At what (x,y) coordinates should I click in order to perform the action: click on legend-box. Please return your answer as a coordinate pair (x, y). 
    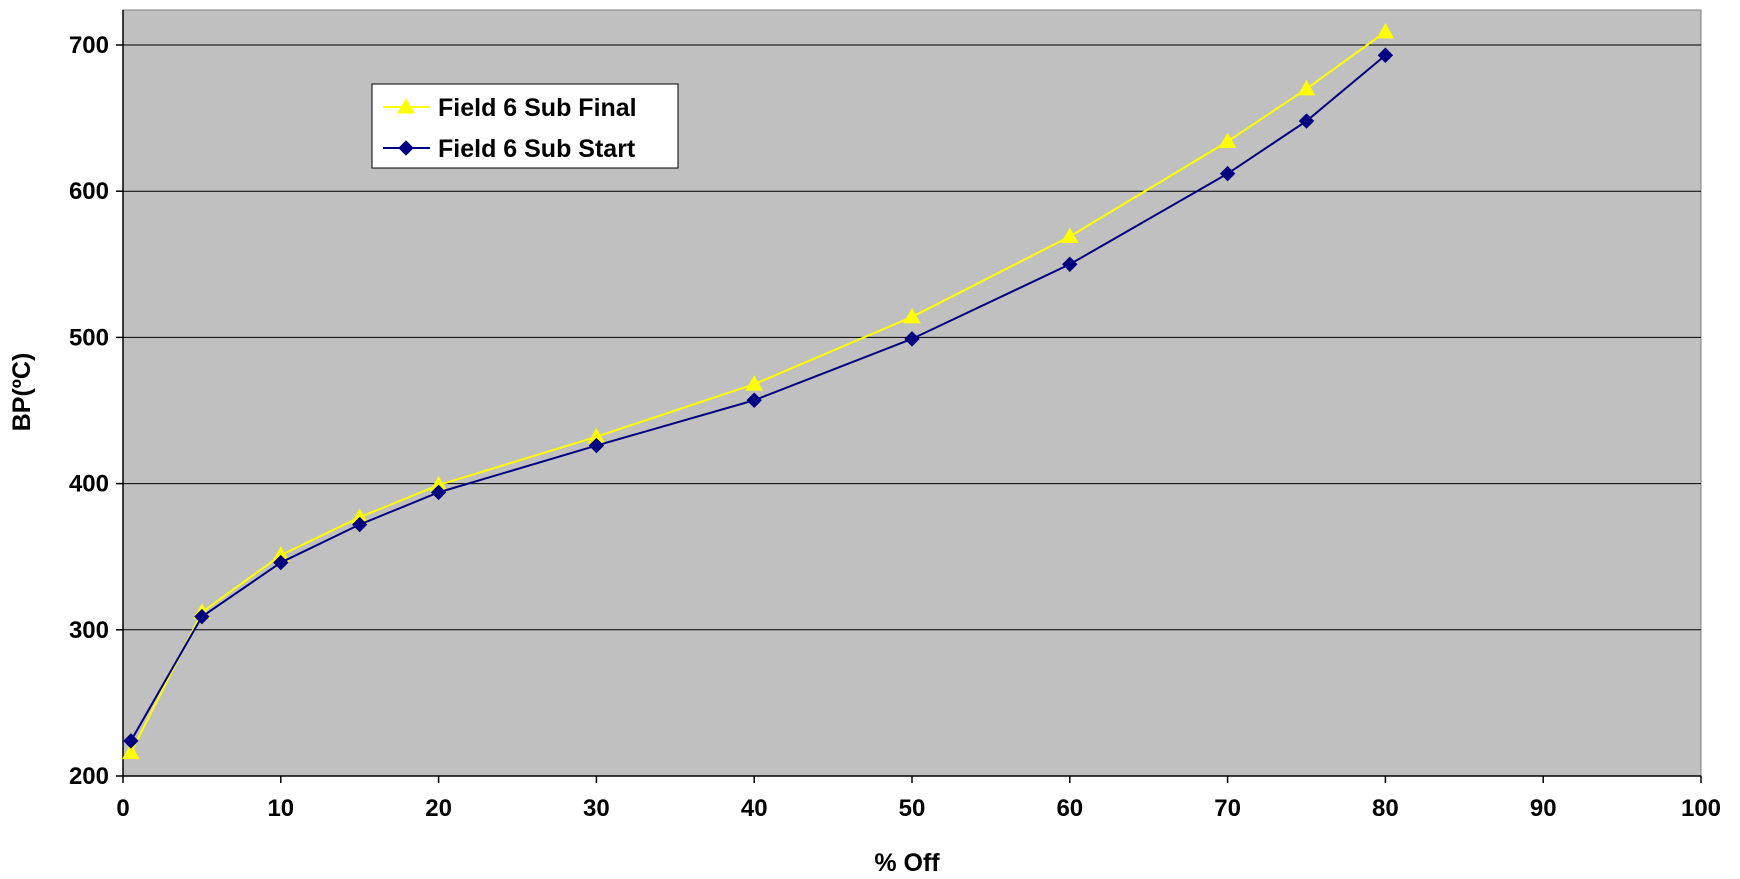
    Looking at the image, I should click on (525, 126).